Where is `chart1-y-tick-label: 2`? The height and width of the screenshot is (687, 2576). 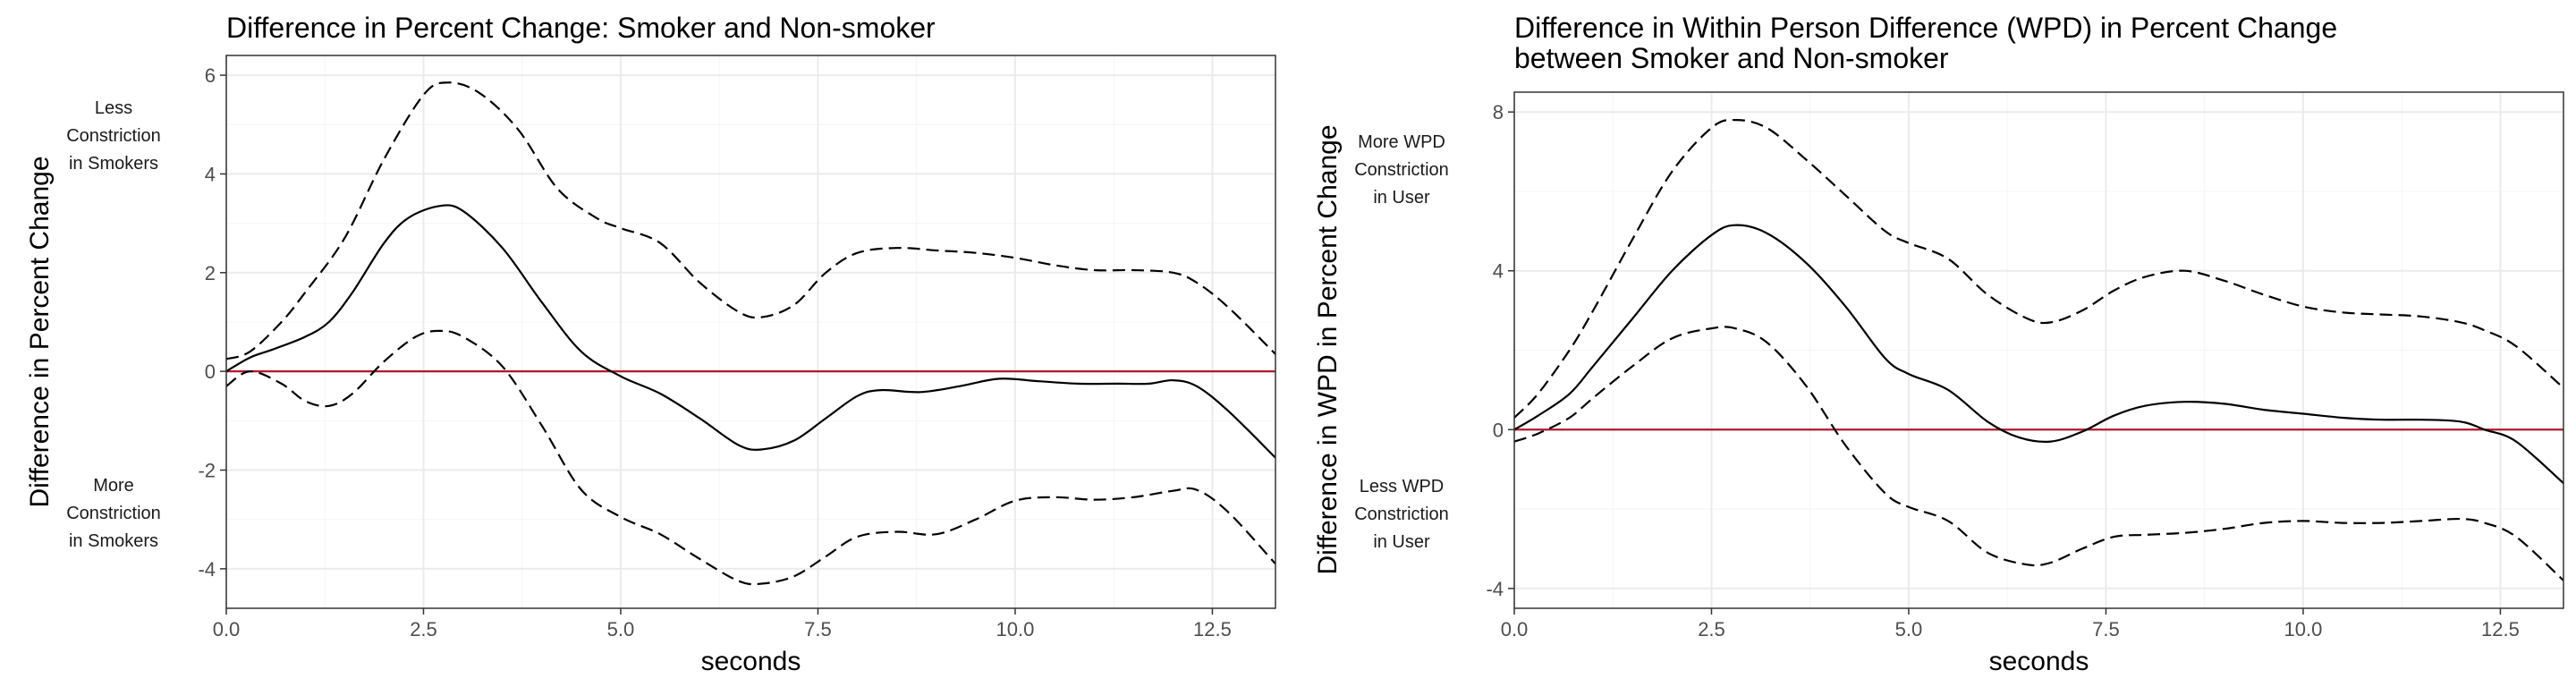 chart1-y-tick-label: 2 is located at coordinates (210, 273).